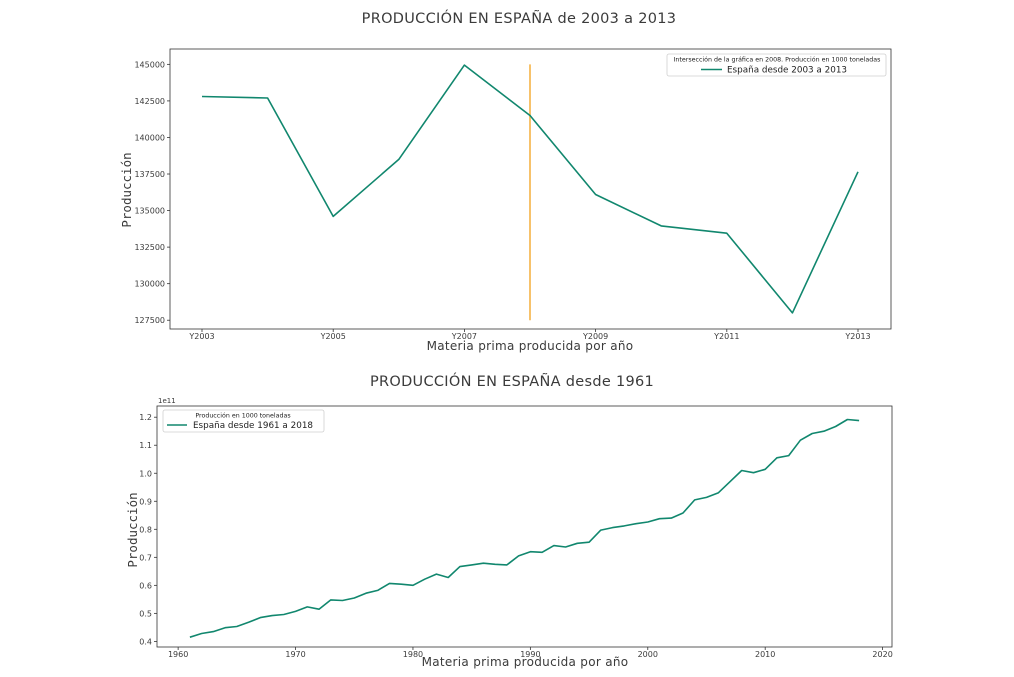 The image size is (1014, 677). What do you see at coordinates (857, 336) in the screenshot?
I see `chart-1-x-tick-label: Y2013` at bounding box center [857, 336].